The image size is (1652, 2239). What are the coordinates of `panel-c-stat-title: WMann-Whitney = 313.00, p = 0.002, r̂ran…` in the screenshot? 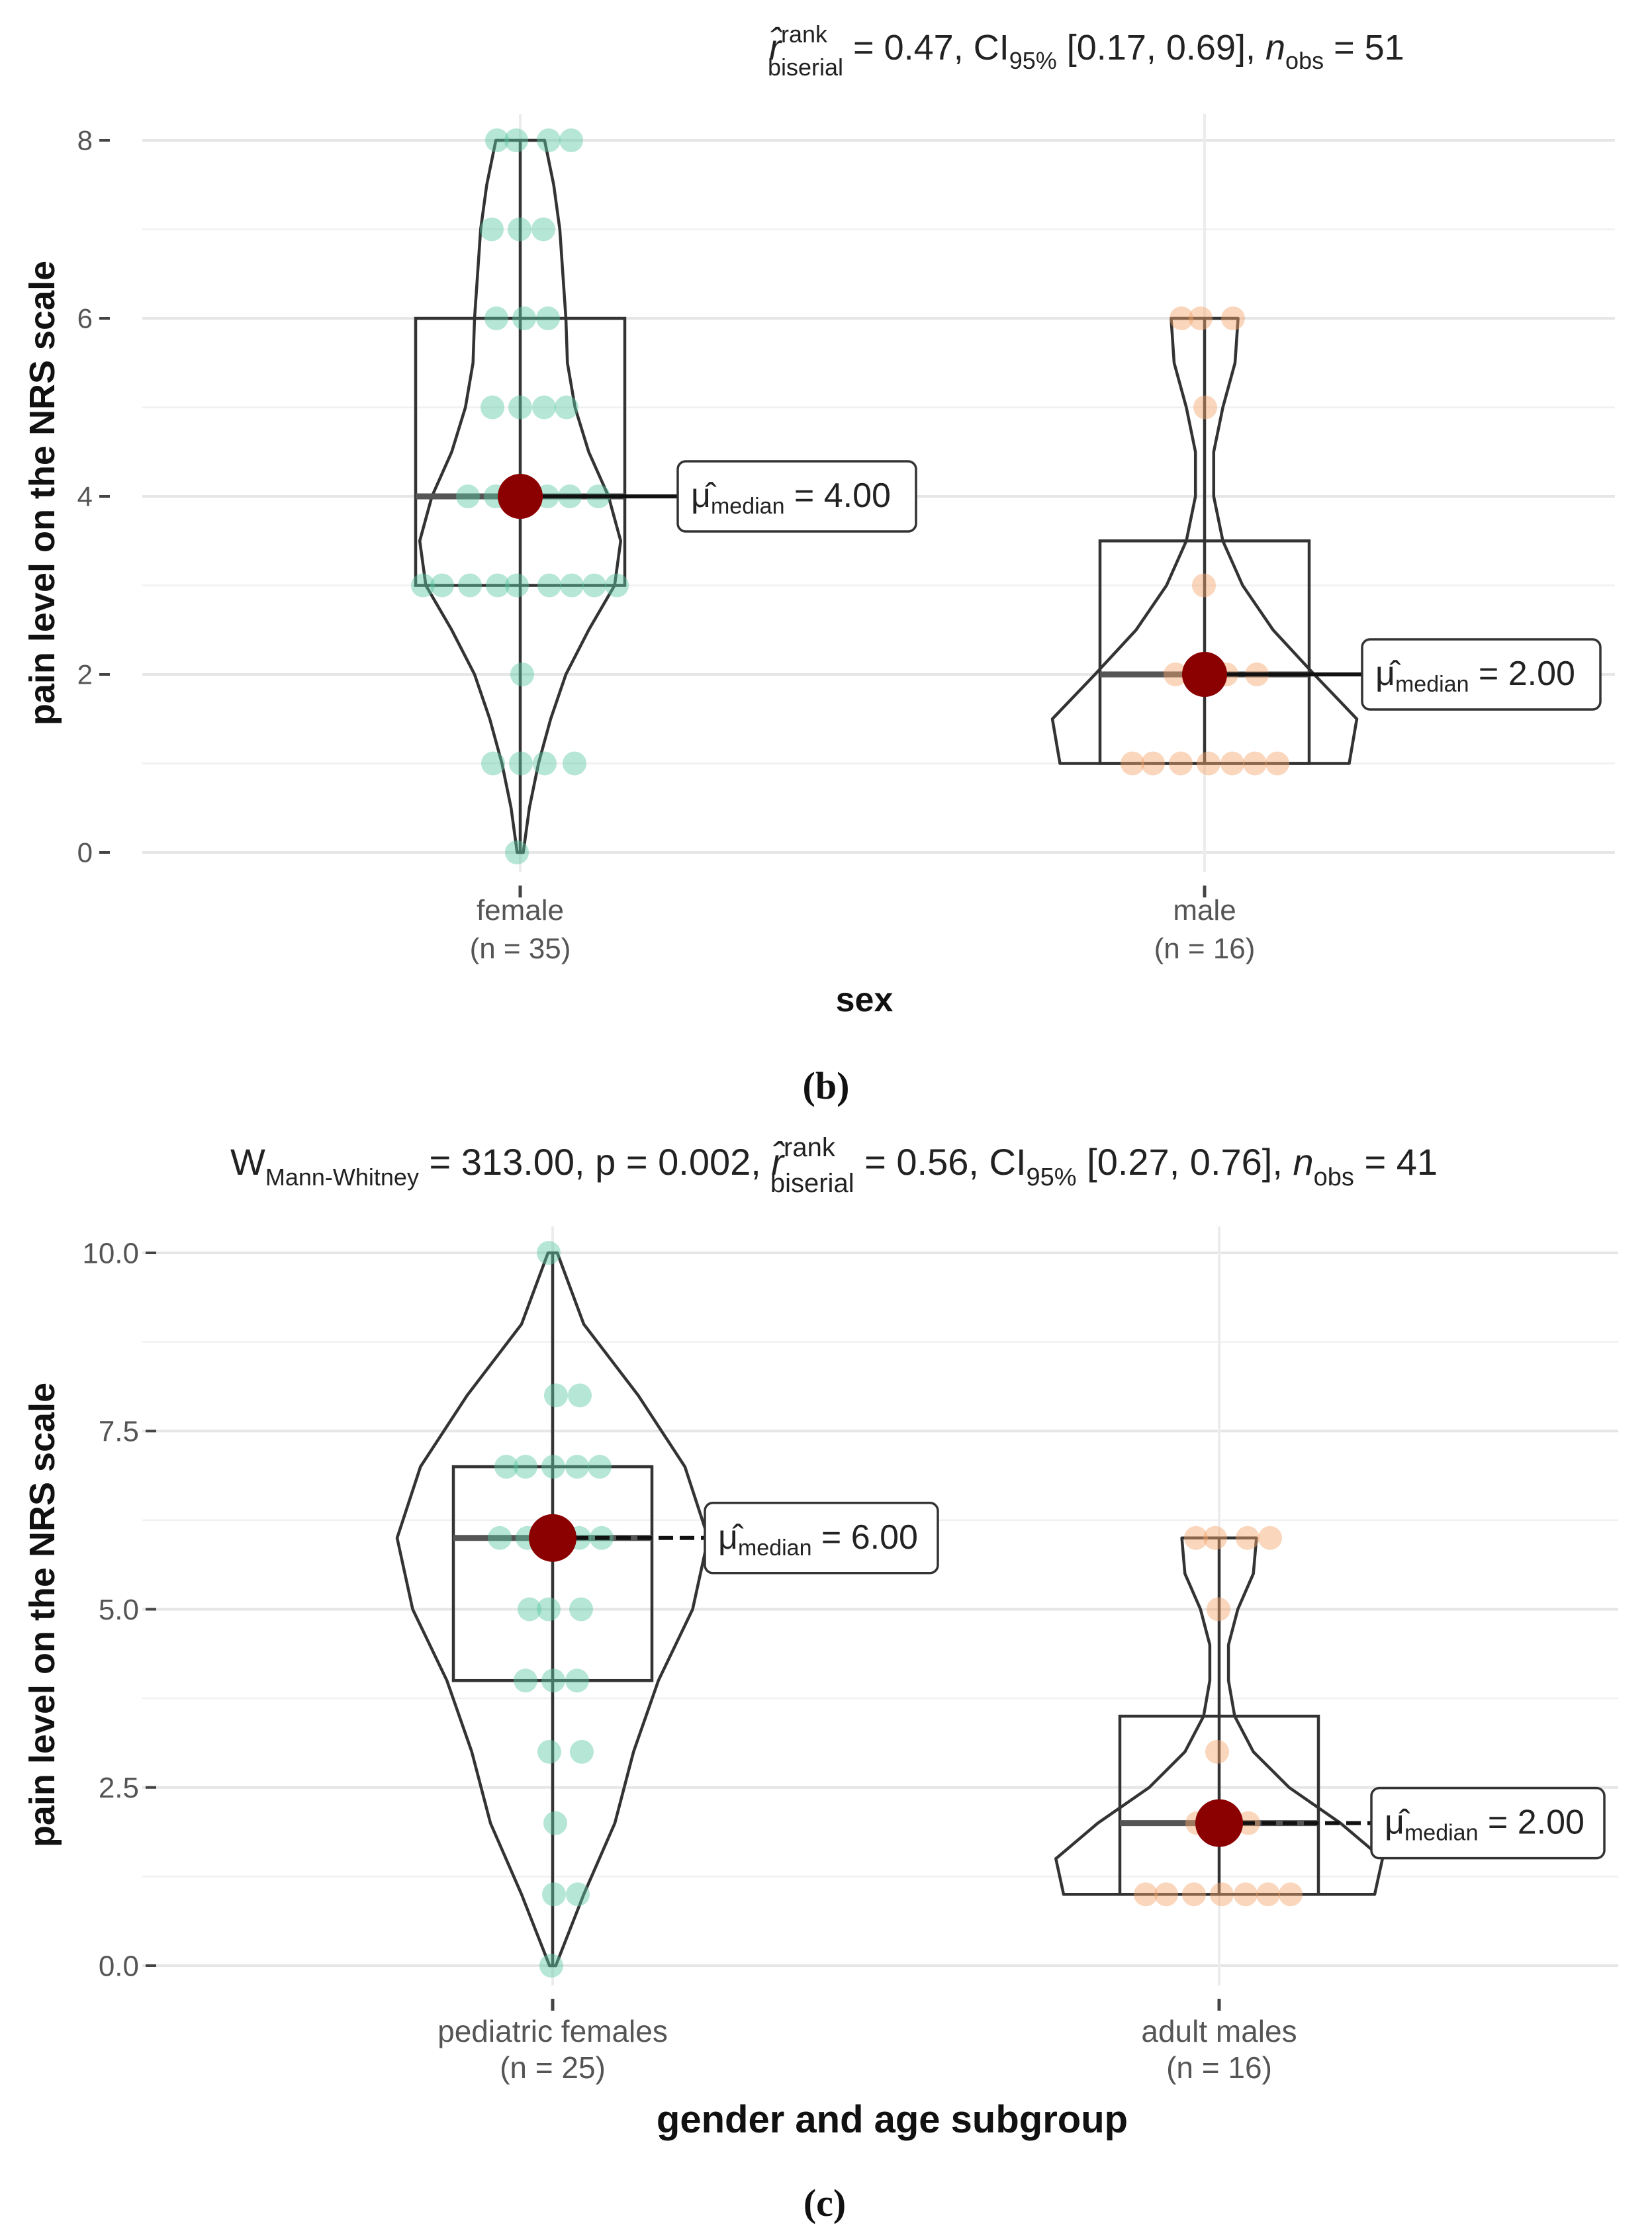 It's located at (834, 1165).